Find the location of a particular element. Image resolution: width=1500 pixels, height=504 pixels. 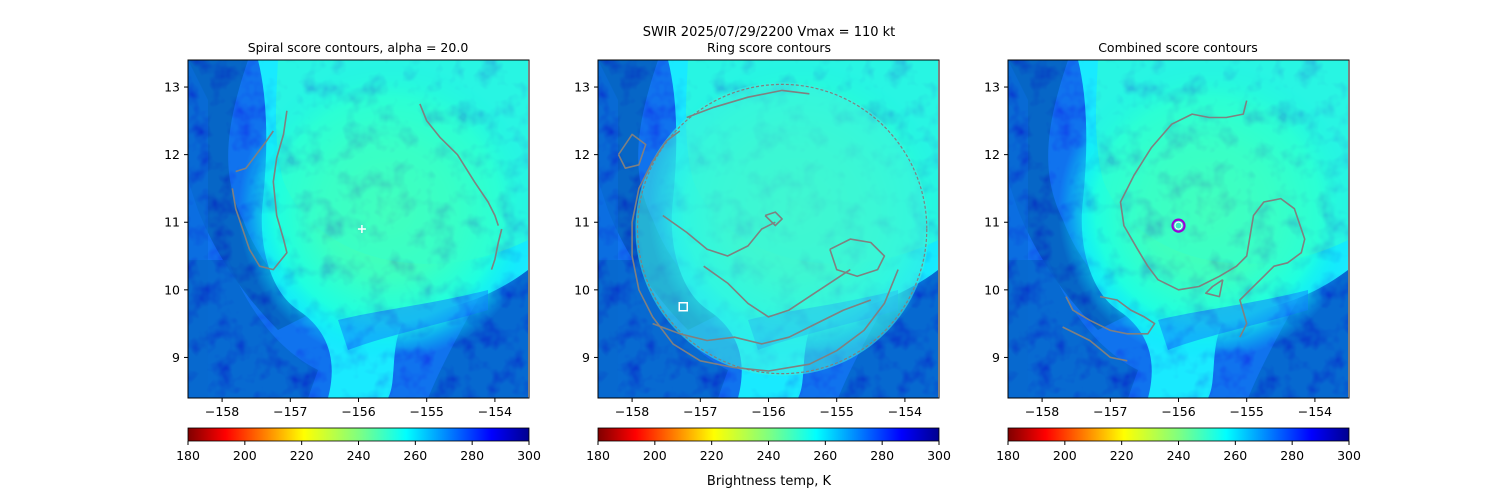

center-circle-inner is located at coordinates (1178, 225).